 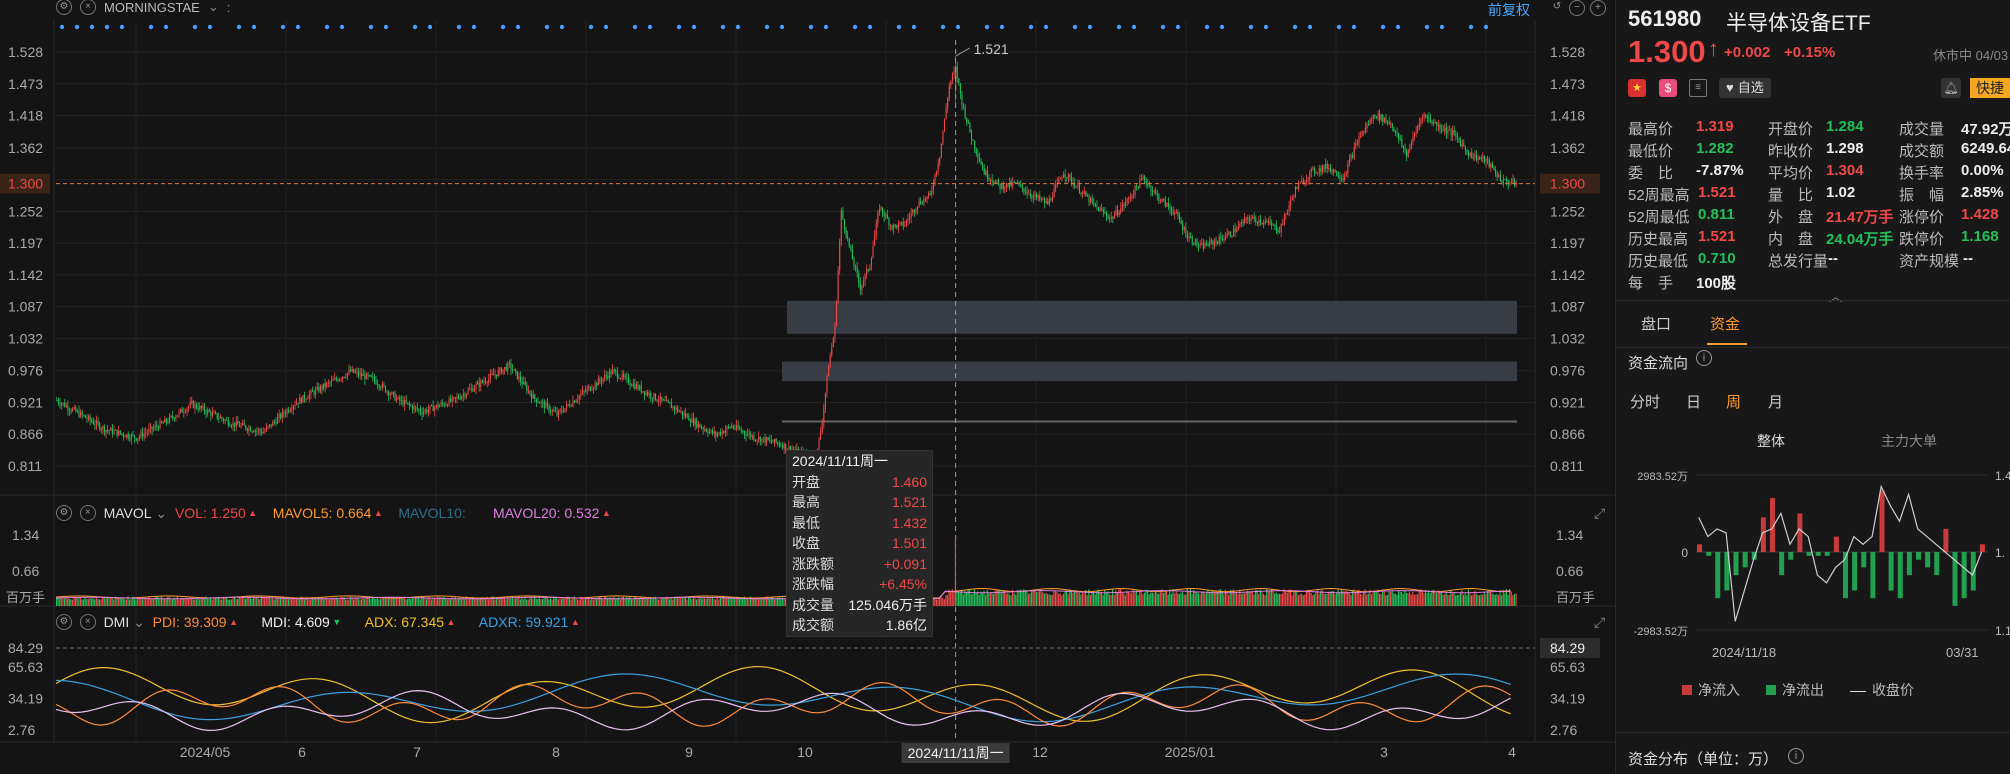 What do you see at coordinates (1990, 88) in the screenshot?
I see `quick-trade-button: 快捷` at bounding box center [1990, 88].